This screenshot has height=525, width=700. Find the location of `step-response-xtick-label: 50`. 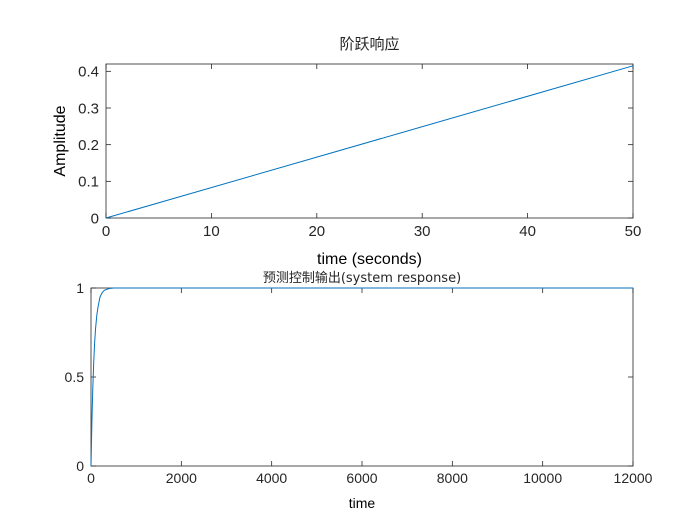

step-response-xtick-label: 50 is located at coordinates (633, 231).